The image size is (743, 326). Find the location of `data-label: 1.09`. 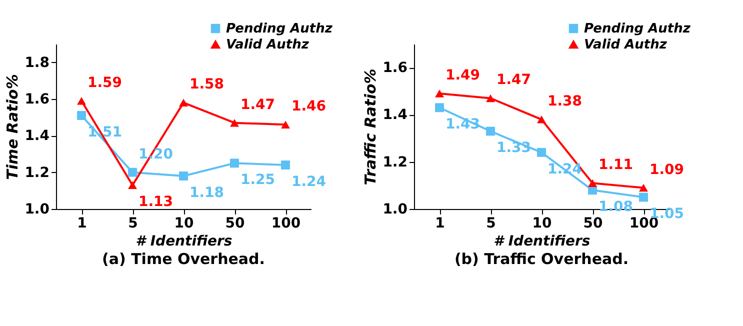

data-label: 1.09 is located at coordinates (667, 170).